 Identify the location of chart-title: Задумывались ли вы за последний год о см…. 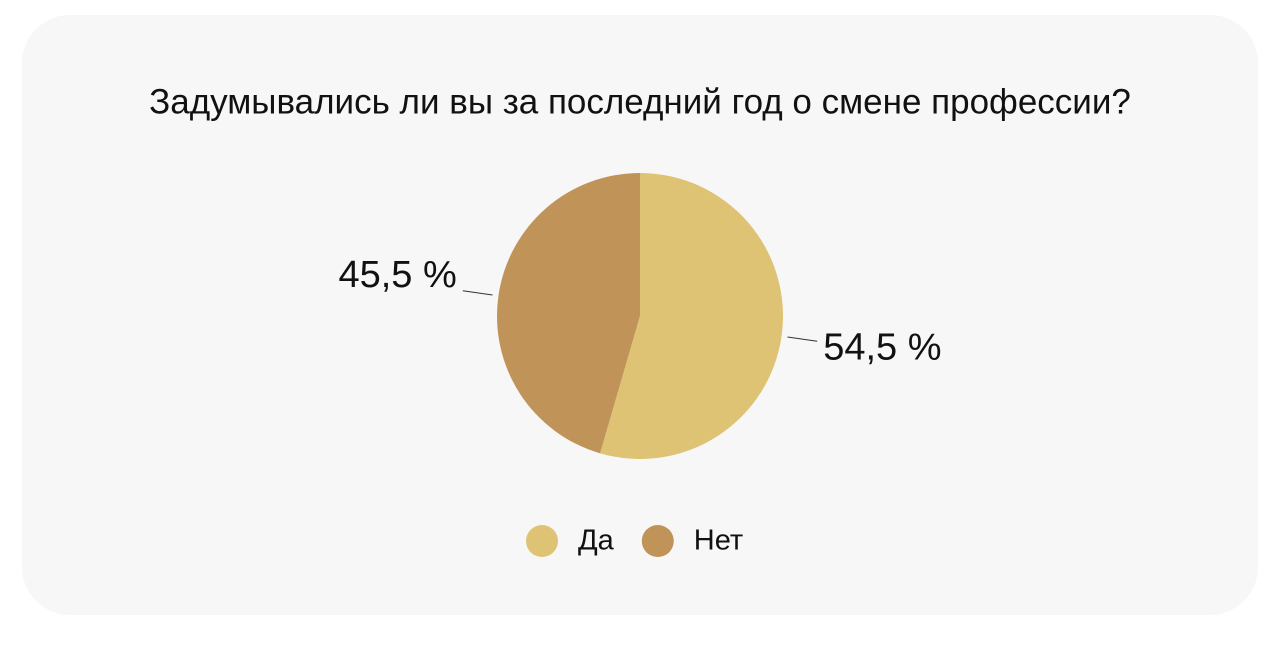
(640, 101).